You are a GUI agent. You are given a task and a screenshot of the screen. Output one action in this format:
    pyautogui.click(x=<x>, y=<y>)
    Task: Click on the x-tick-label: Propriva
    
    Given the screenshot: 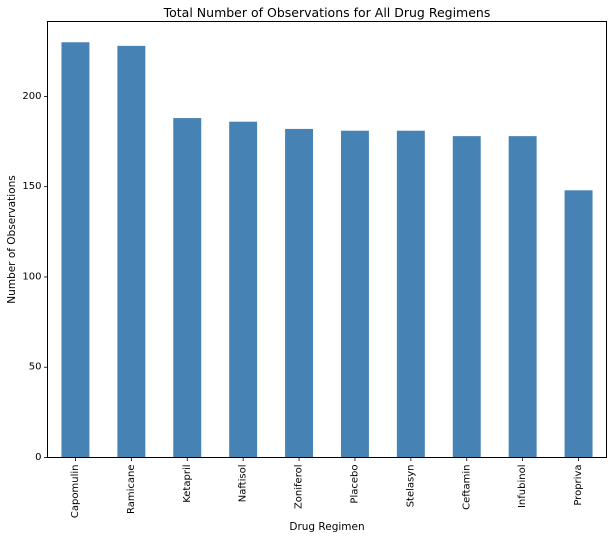 What is the action you would take?
    pyautogui.click(x=578, y=485)
    